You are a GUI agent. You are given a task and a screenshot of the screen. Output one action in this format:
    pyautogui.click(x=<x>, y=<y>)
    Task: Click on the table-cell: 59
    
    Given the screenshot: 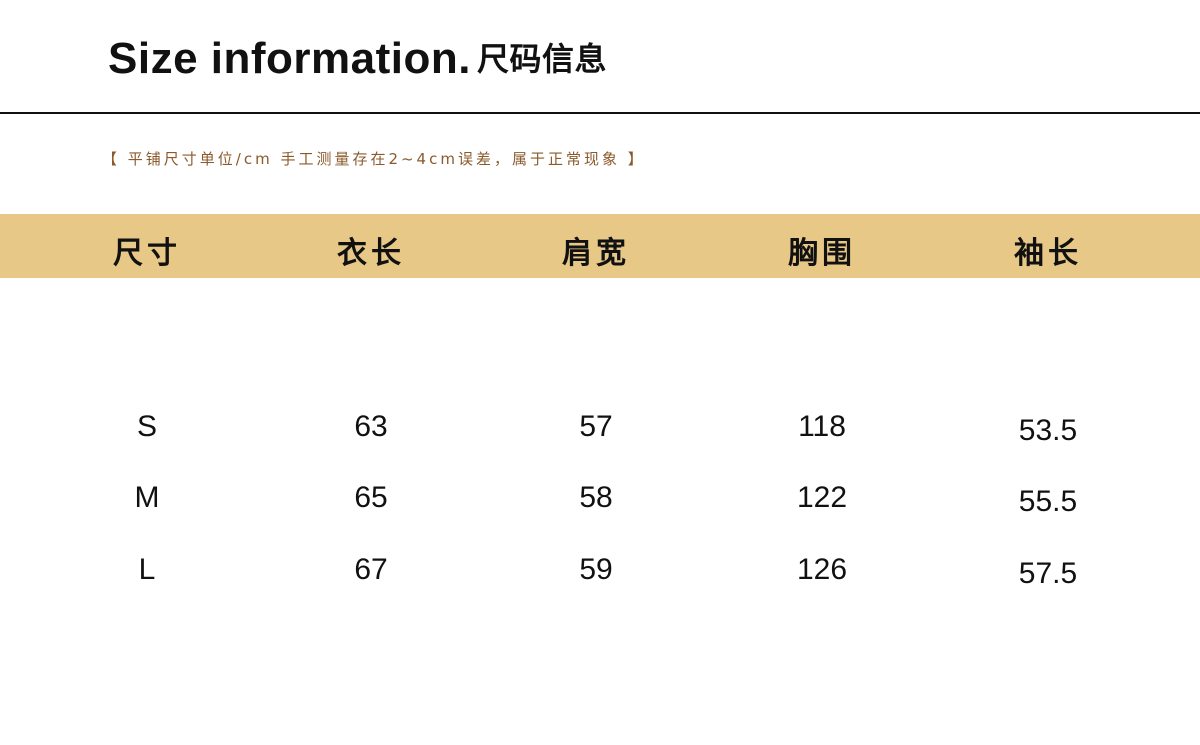 What is the action you would take?
    pyautogui.click(x=596, y=569)
    